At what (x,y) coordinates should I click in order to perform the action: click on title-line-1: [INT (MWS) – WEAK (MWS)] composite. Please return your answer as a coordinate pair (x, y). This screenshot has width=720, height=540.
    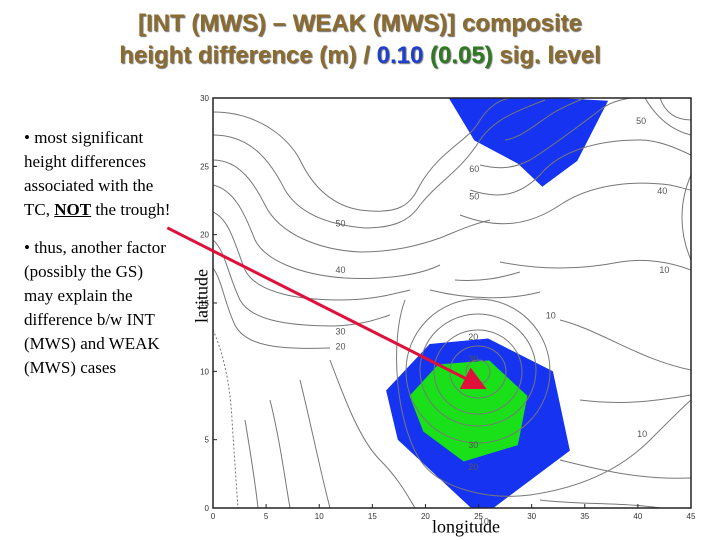
    Looking at the image, I should click on (360, 23).